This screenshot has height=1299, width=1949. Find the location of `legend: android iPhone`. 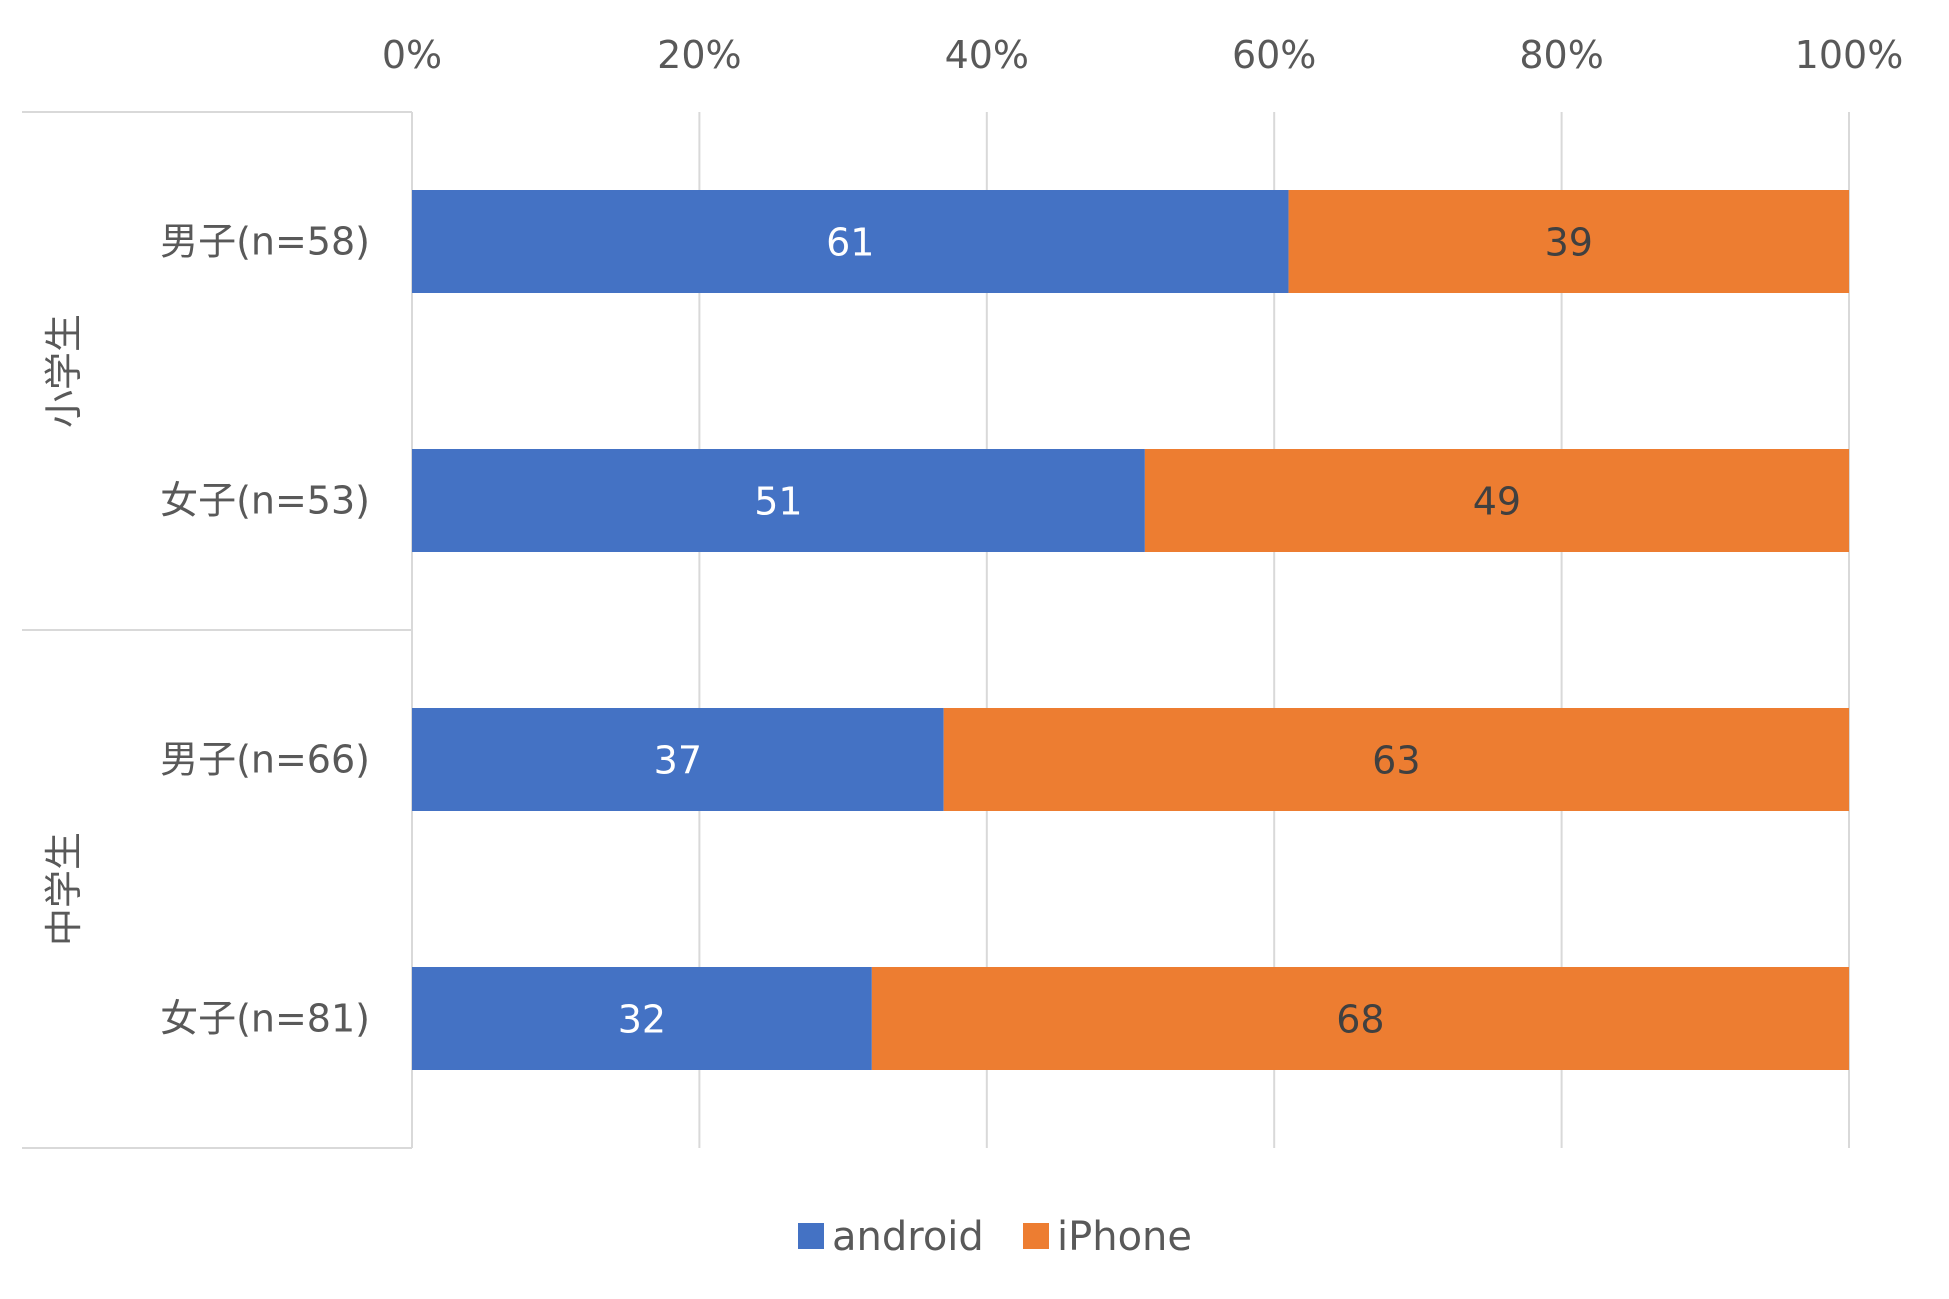

legend: android iPhone is located at coordinates (995, 1237).